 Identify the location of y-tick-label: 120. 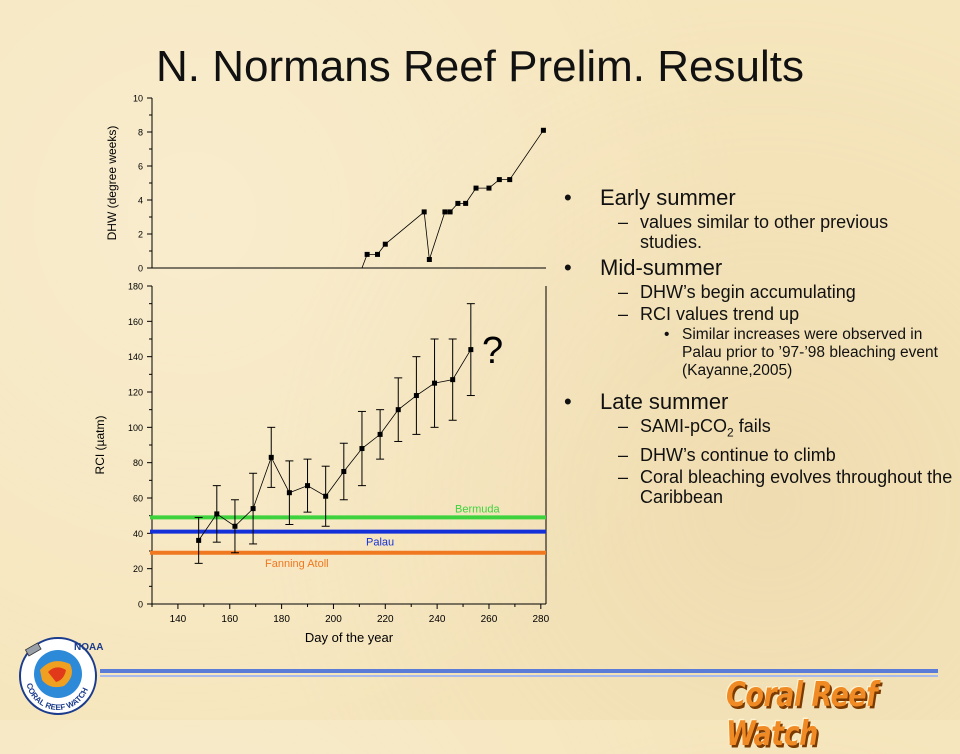
(135, 393).